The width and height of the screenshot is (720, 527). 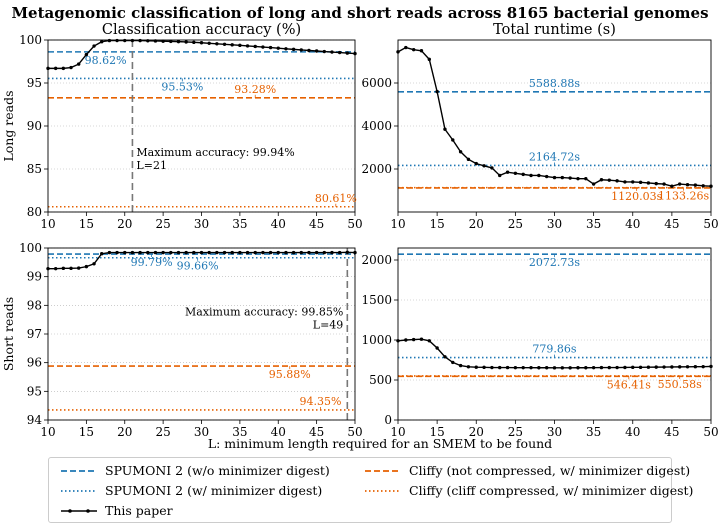 What do you see at coordinates (79, 471) in the screenshot?
I see `legend-swatch-spumoni-dashed` at bounding box center [79, 471].